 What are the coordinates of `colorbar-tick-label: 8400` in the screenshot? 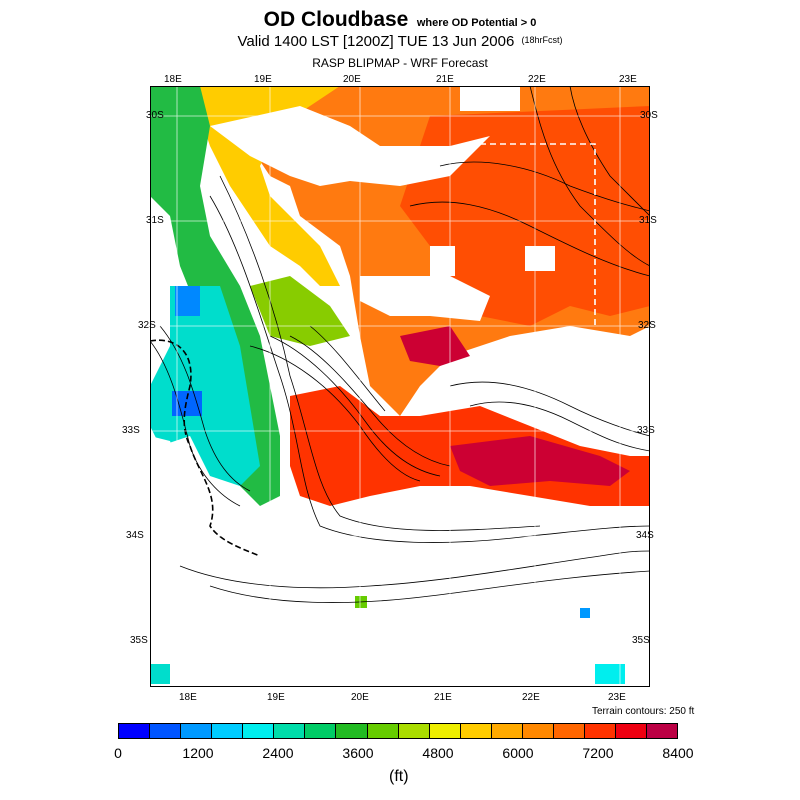 It's located at (678, 753).